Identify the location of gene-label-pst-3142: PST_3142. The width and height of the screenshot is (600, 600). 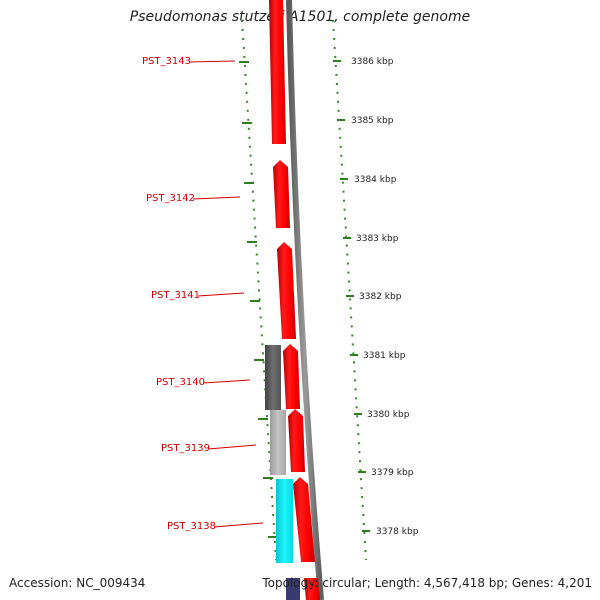
(170, 198).